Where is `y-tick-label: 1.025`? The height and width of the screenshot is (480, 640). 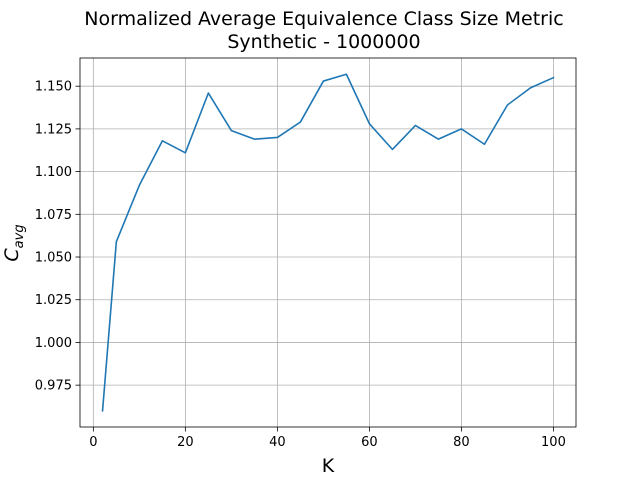 y-tick-label: 1.025 is located at coordinates (53, 300).